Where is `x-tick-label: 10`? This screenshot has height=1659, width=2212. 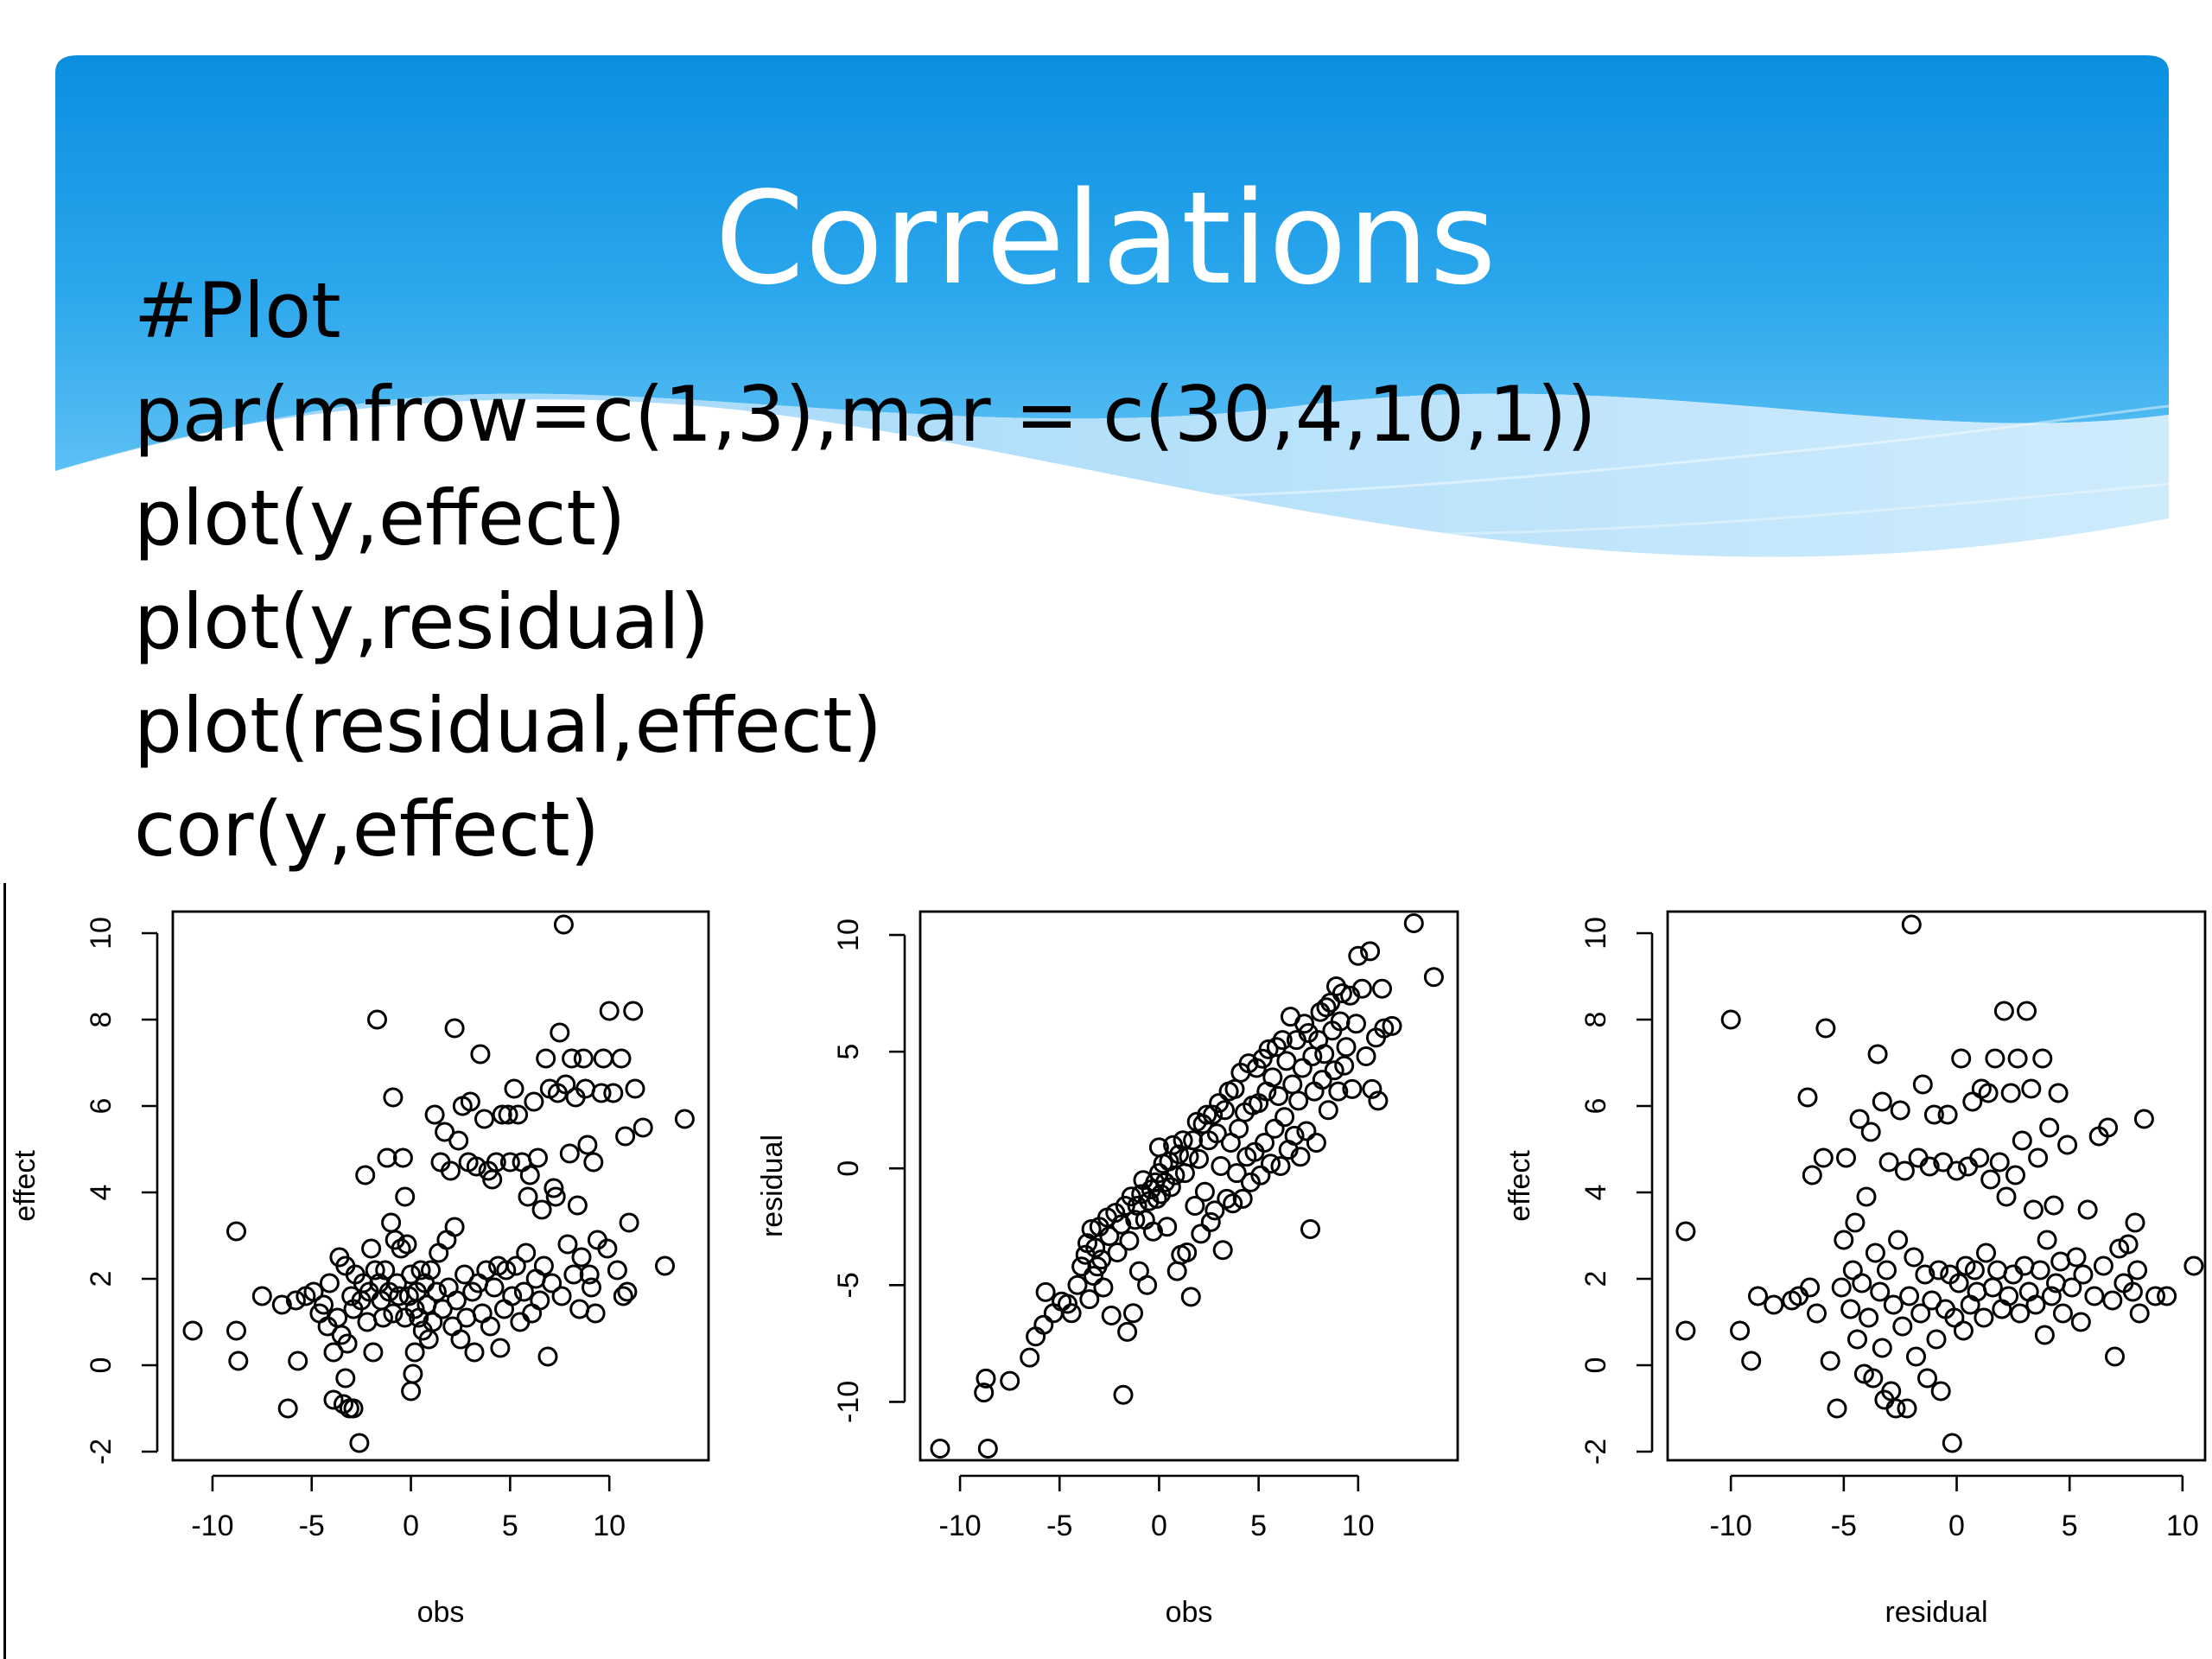 x-tick-label: 10 is located at coordinates (1358, 1526).